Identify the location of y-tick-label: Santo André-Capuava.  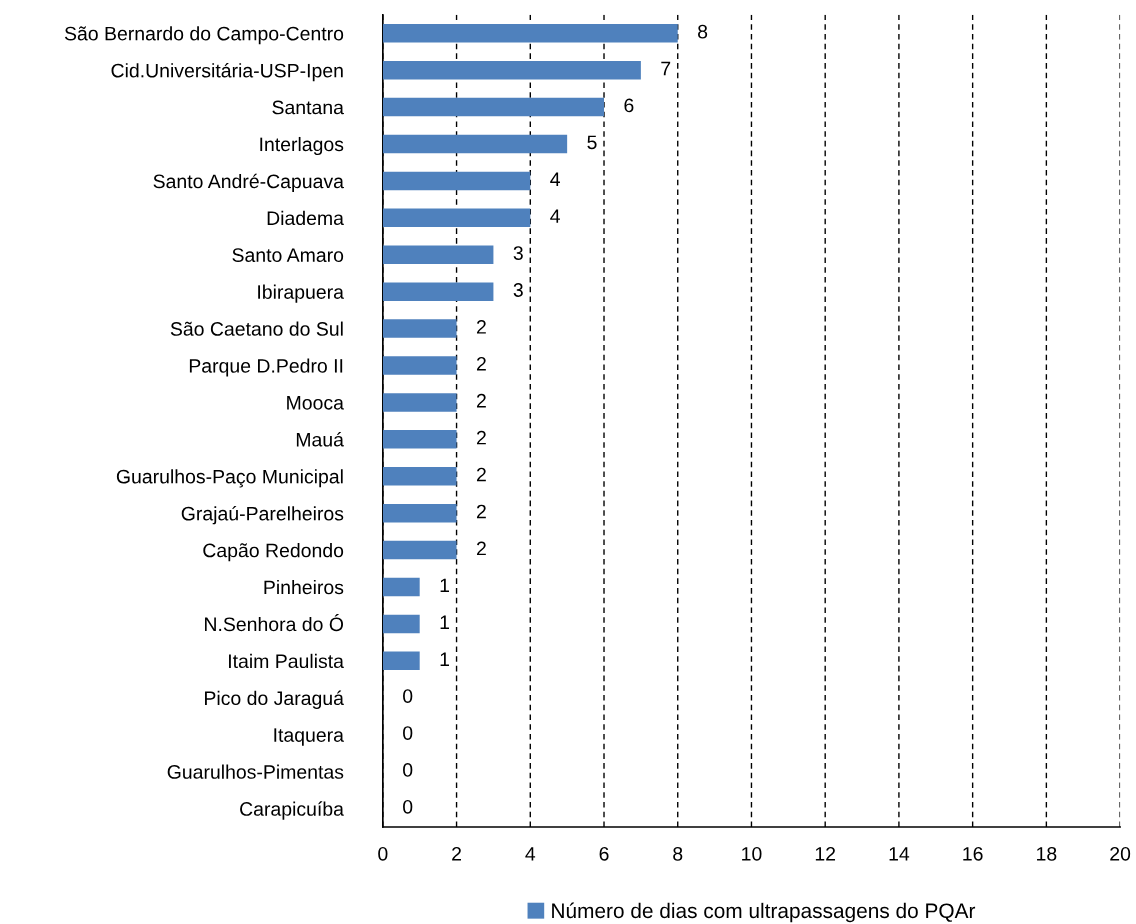
(248, 183).